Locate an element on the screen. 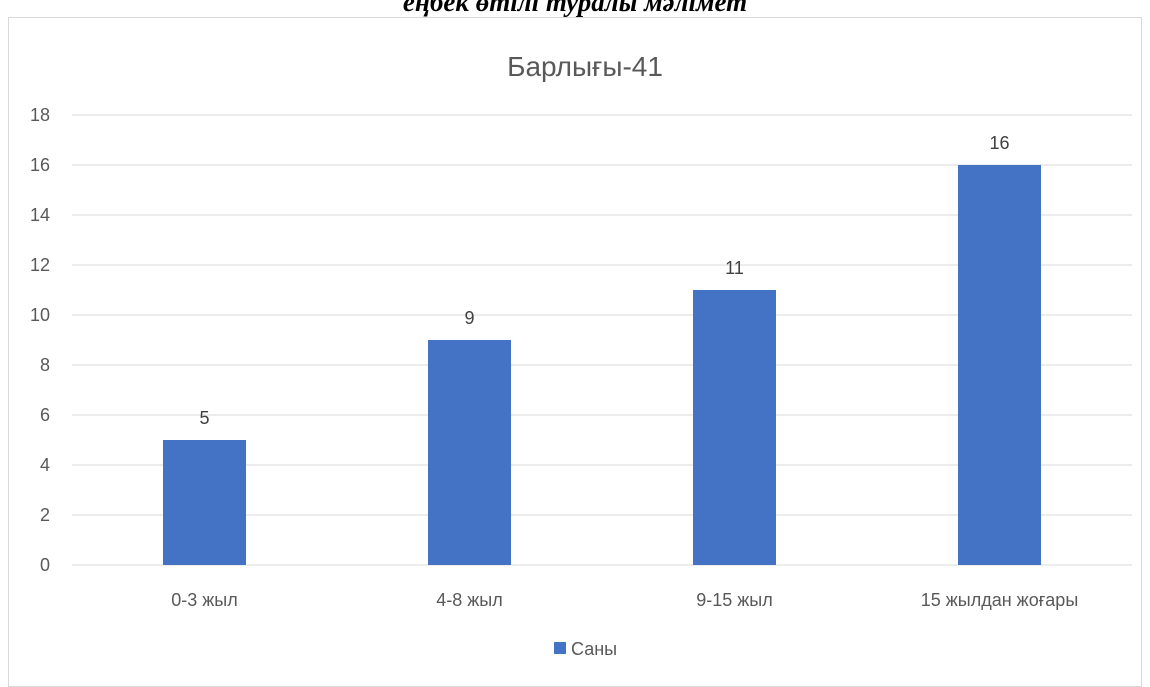 This screenshot has width=1150, height=687. x-category-label: 9-15 жыл is located at coordinates (734, 600).